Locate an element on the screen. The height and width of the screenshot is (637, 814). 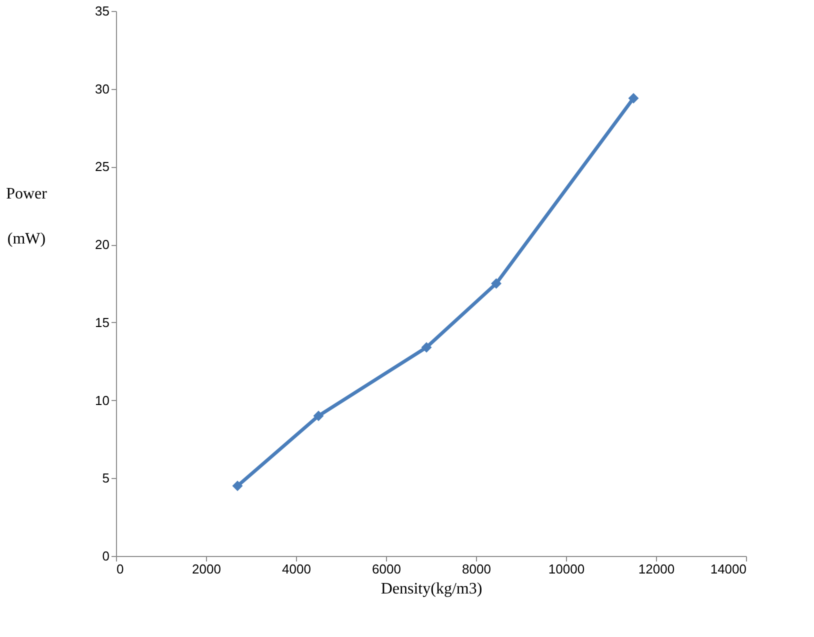
x-tick-label: 6000 is located at coordinates (386, 569).